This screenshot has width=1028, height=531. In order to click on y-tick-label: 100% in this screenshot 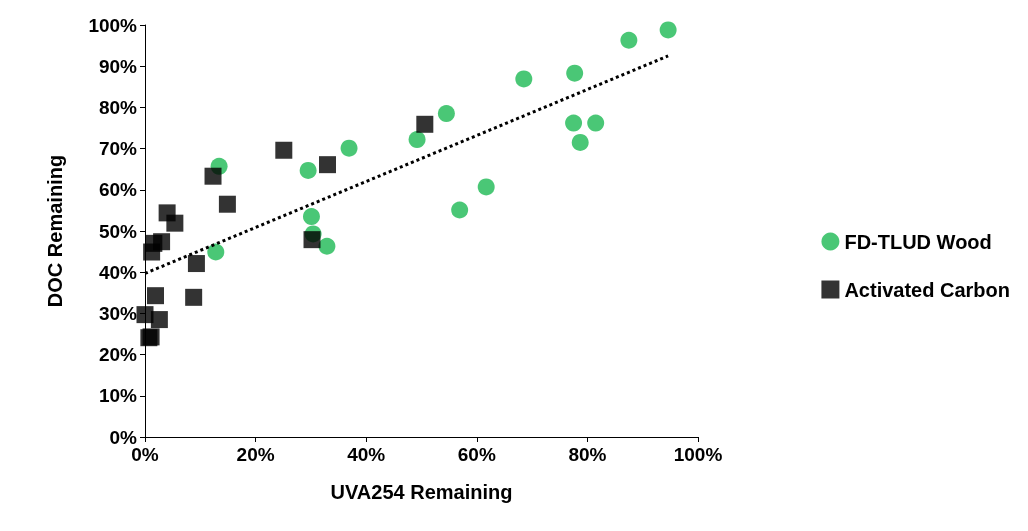, I will do `click(113, 25)`.